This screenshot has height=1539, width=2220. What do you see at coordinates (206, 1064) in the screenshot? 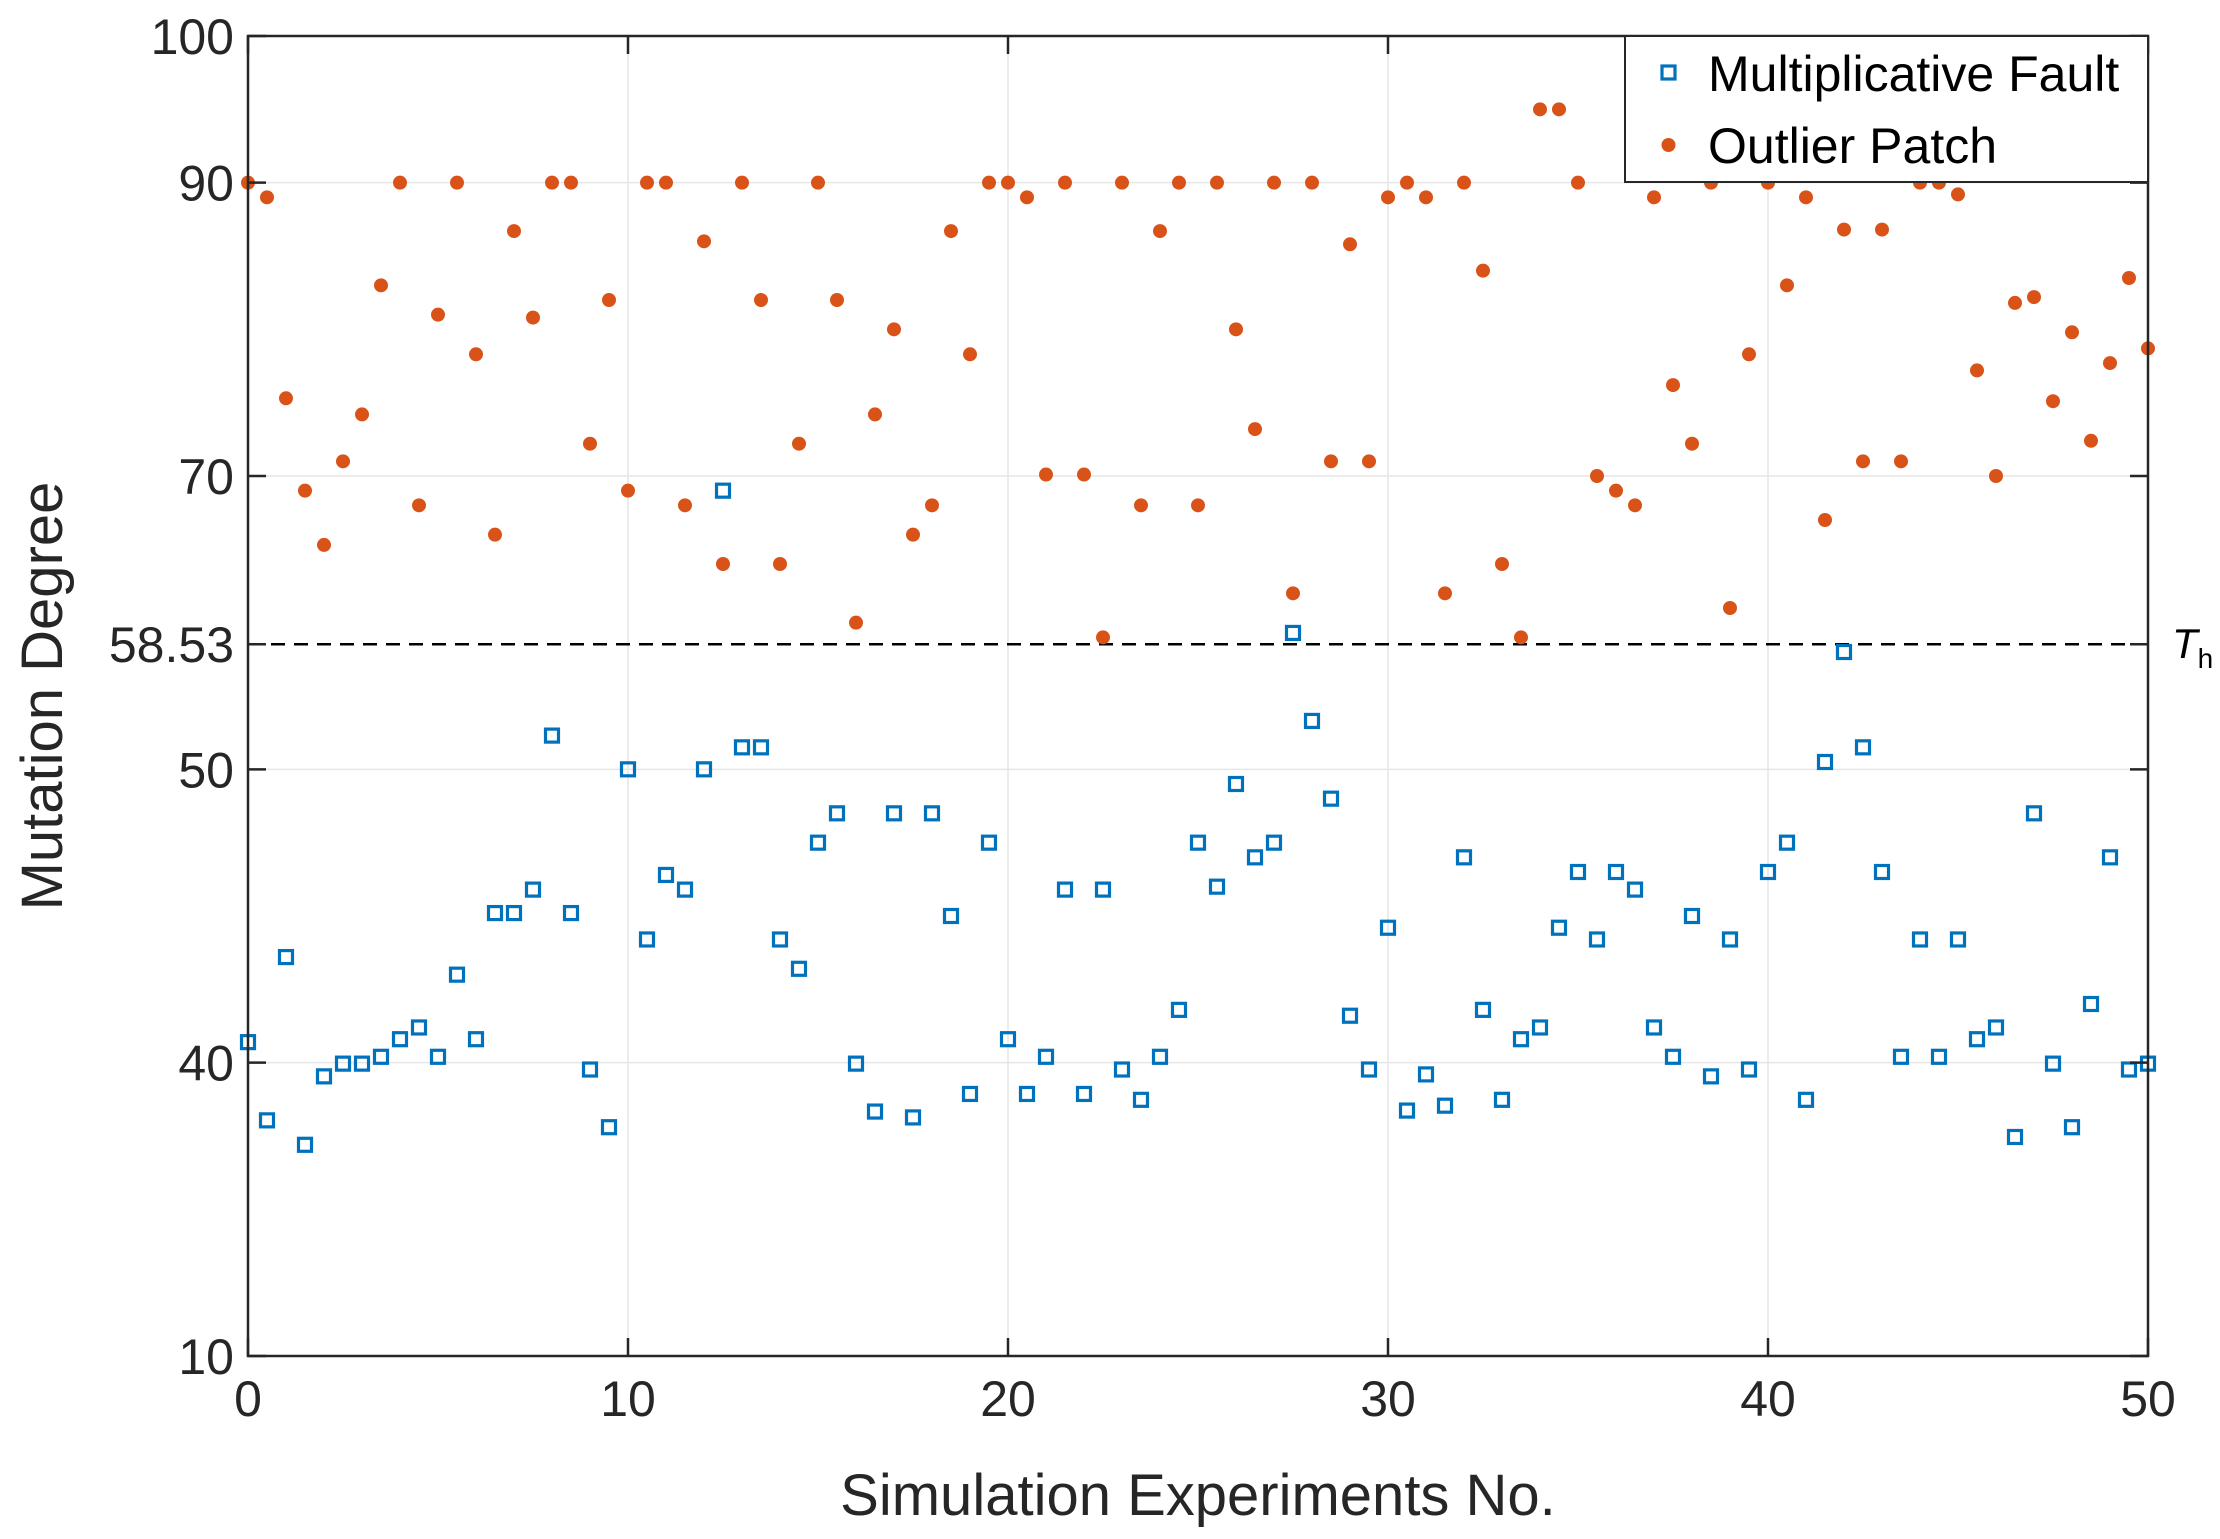
I see `y-tick-label: 40` at bounding box center [206, 1064].